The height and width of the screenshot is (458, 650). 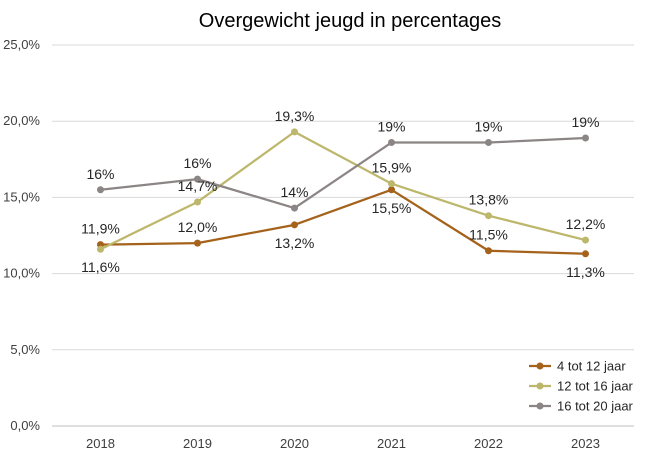 I want to click on y-tick-label-0: 0,0%, so click(x=25, y=425).